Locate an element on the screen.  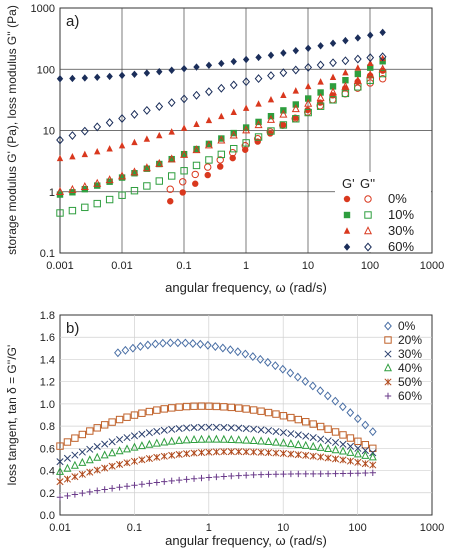
panel-a-y-tick-label: 100 is located at coordinates (46, 70).